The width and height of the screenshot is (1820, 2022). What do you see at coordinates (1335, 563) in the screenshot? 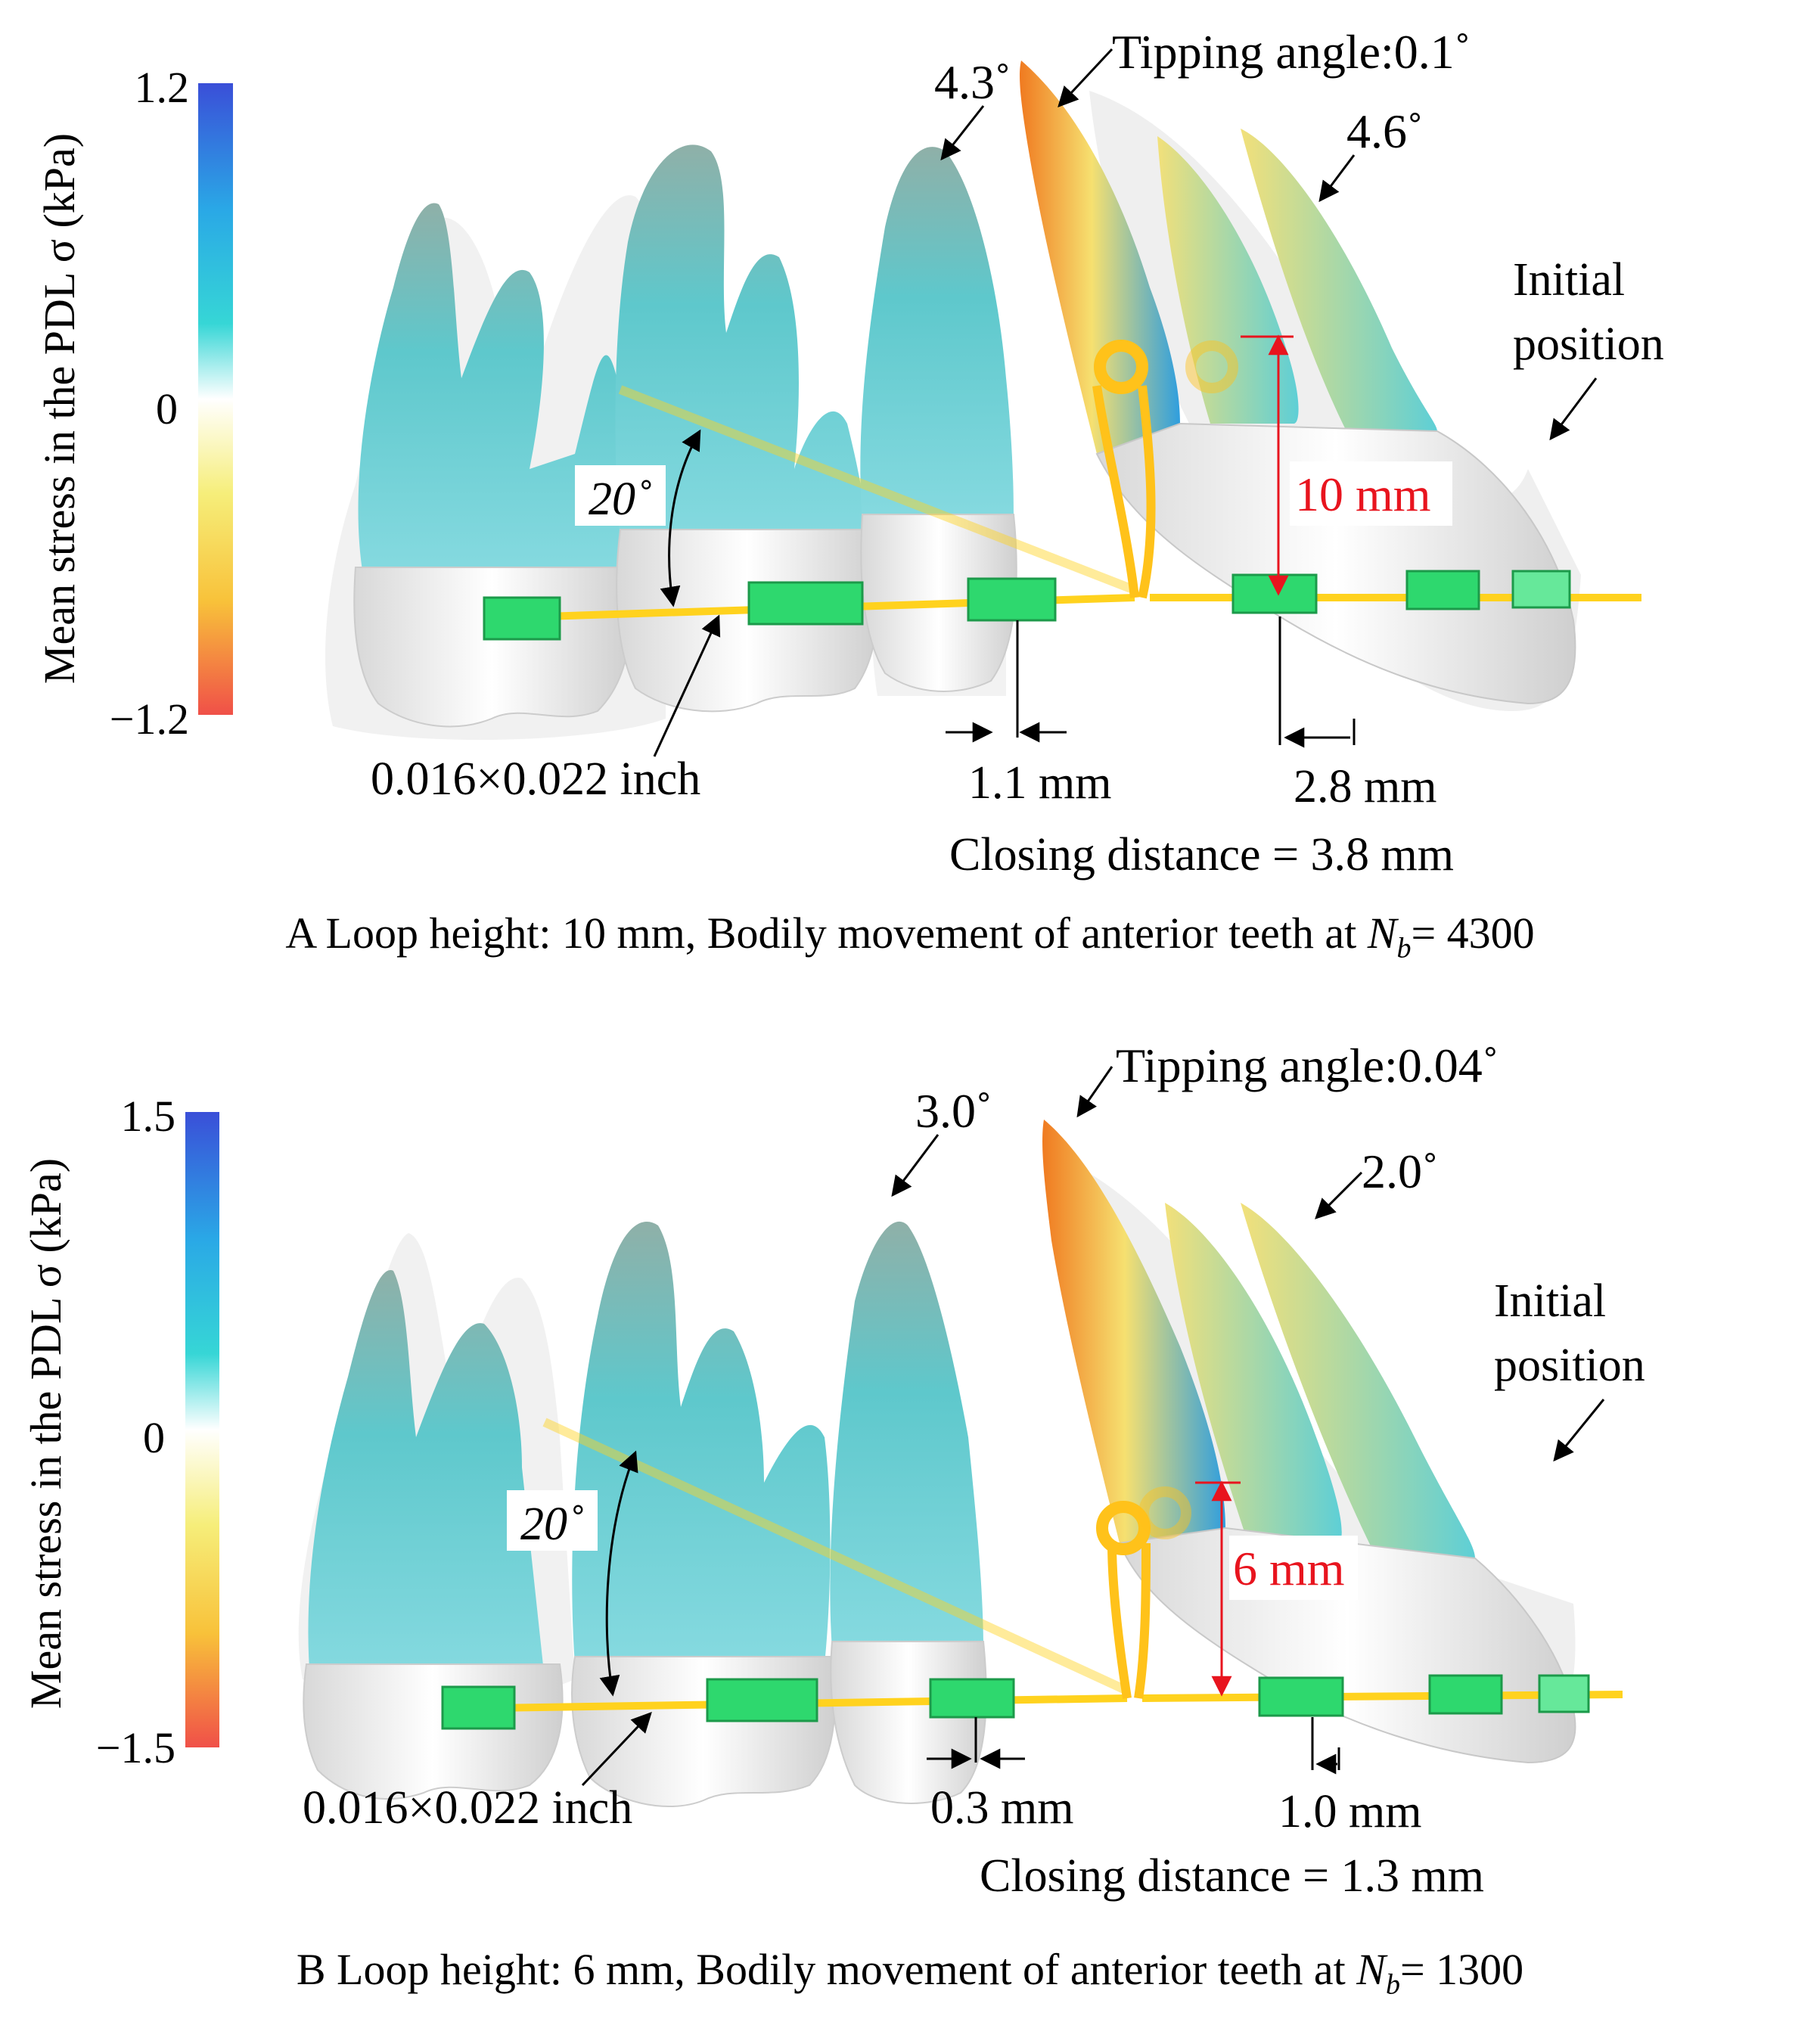
I see `anterior-crowns` at bounding box center [1335, 563].